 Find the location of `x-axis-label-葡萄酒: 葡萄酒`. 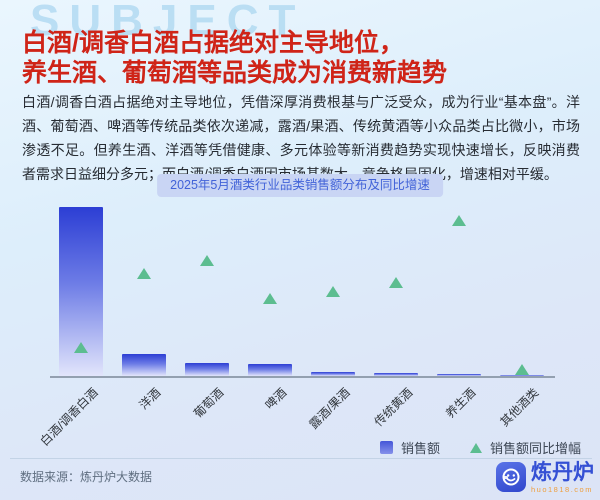

x-axis-label-葡萄酒: 葡萄酒 is located at coordinates (208, 403).